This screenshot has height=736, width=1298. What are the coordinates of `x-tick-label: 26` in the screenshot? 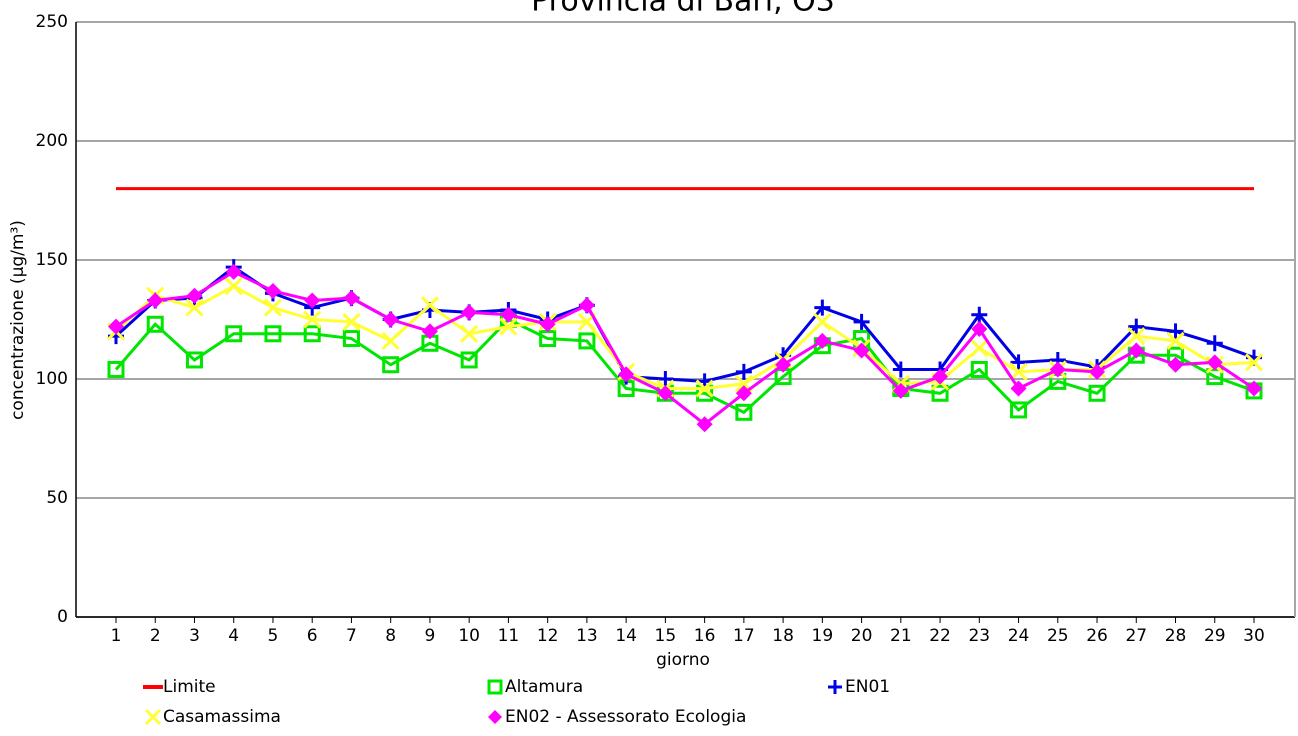 It's located at (1097, 636).